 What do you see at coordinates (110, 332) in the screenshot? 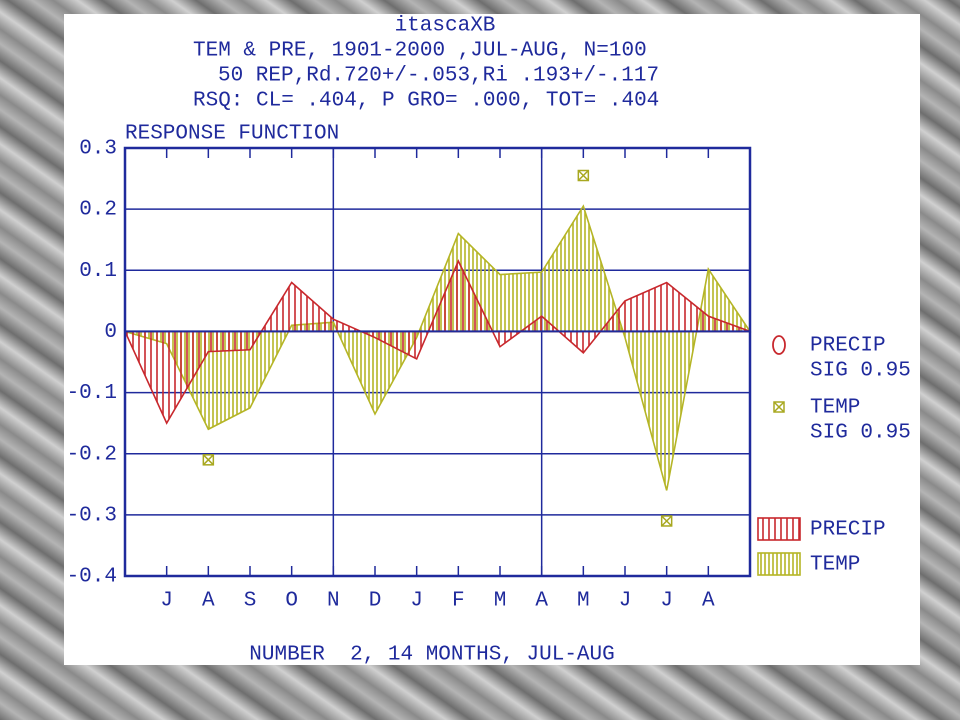
I see `y-tick-label: 0` at bounding box center [110, 332].